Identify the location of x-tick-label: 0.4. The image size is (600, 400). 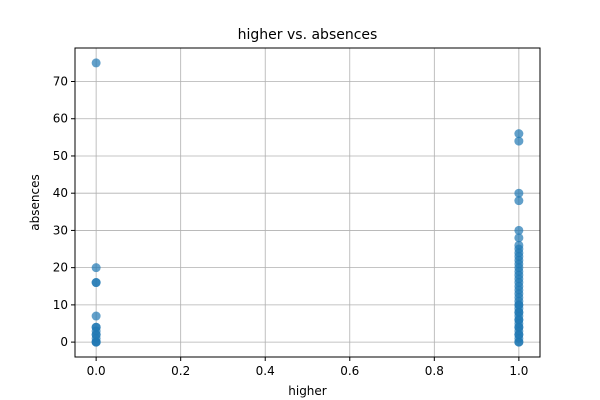
(265, 371).